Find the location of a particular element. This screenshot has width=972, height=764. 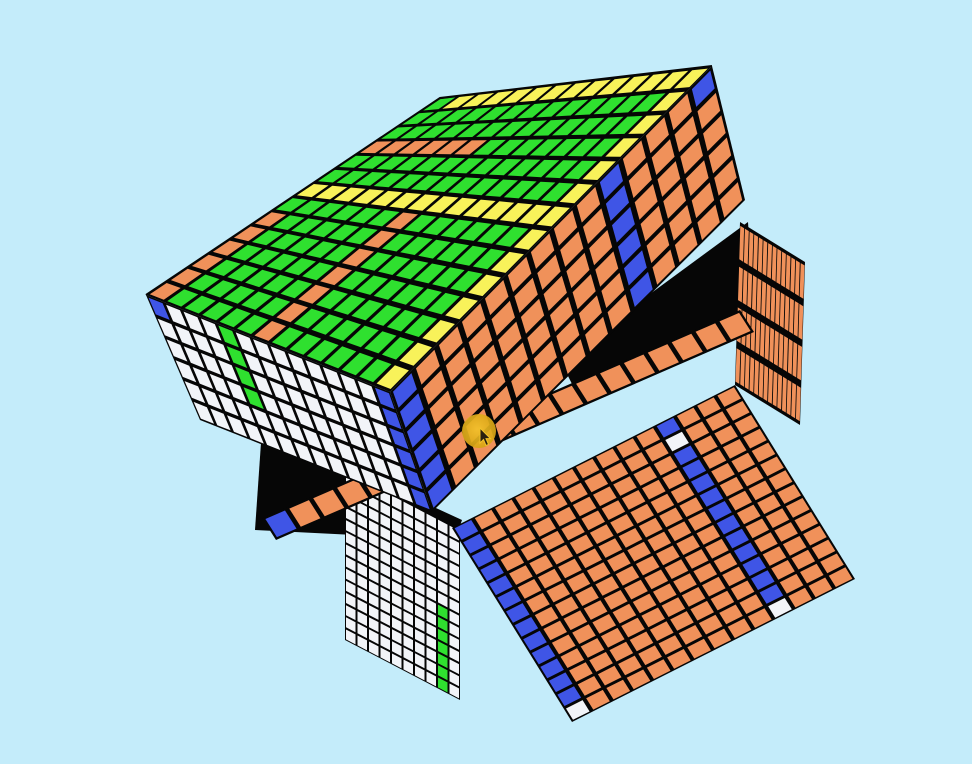

lower-right-face-top is located at coordinates (770, 323).